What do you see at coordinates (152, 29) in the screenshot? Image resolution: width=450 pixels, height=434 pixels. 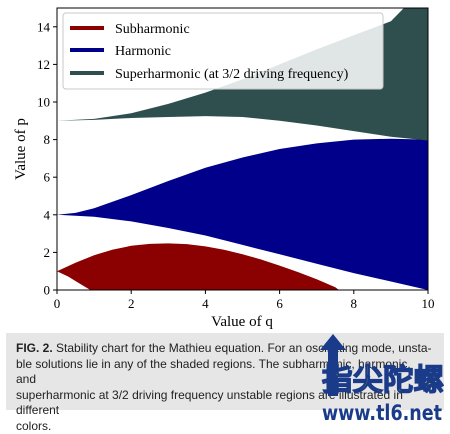 I see `legend-label-subharmonic: Subharmonic` at bounding box center [152, 29].